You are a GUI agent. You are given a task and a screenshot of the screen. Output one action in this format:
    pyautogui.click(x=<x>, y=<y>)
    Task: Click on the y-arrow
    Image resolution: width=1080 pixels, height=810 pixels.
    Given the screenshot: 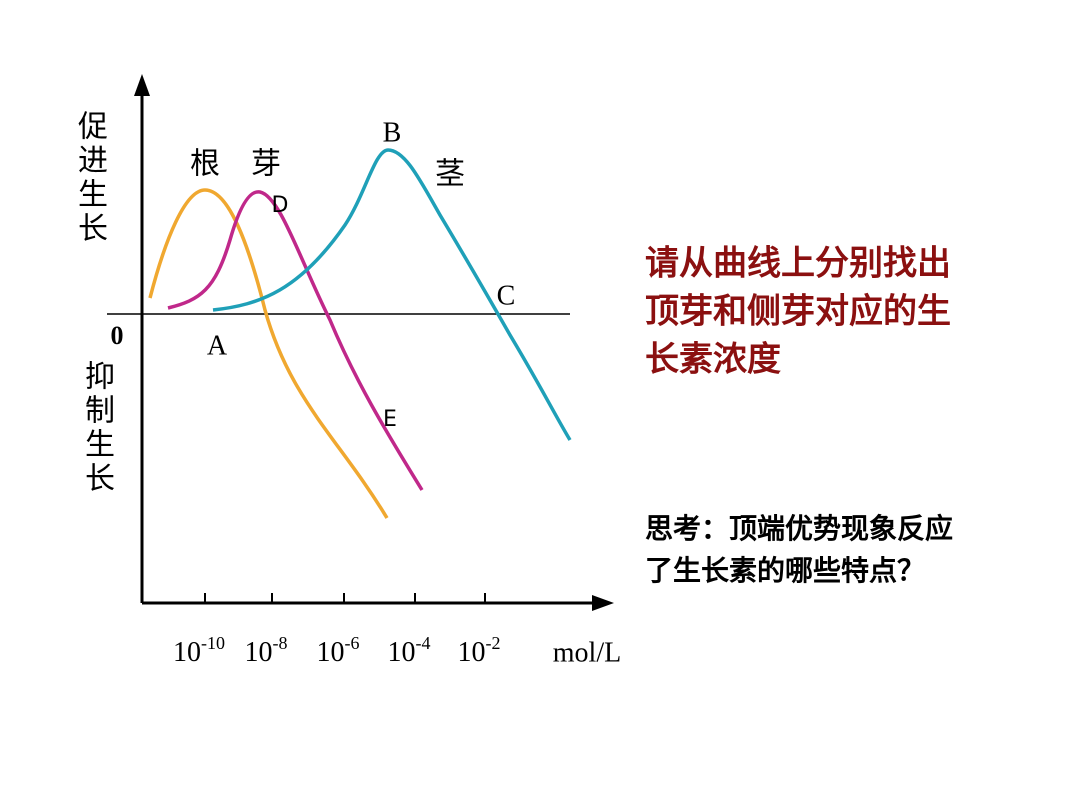 What is the action you would take?
    pyautogui.click(x=142, y=85)
    